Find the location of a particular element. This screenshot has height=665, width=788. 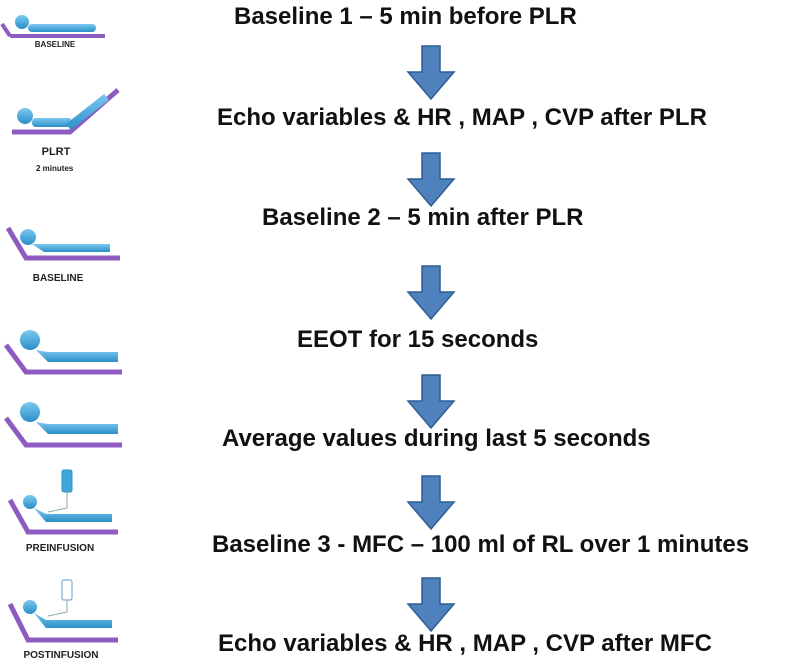

postinfusion-label: POSTINFUSION is located at coordinates (61, 655).